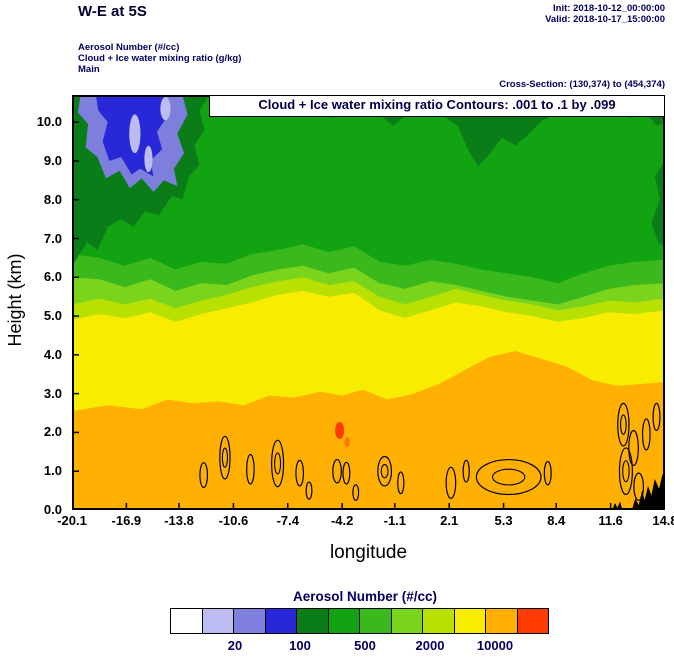 Image resolution: width=674 pixels, height=667 pixels. Describe the element at coordinates (495, 645) in the screenshot. I see `colorbar-tick-label: 10000` at that location.